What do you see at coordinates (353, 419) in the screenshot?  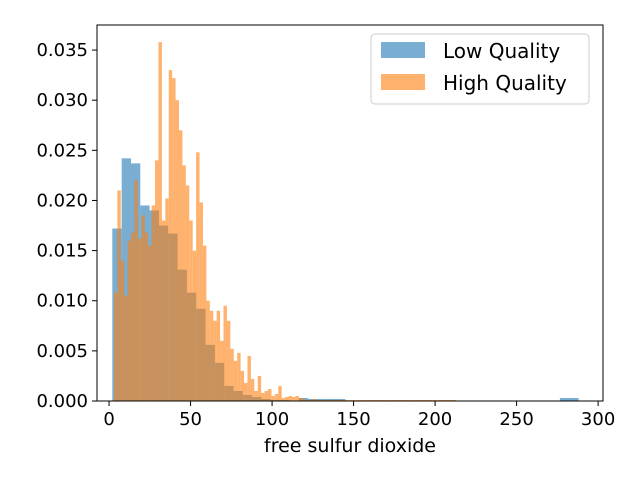 I see `x-tick-label: 150` at bounding box center [353, 419].